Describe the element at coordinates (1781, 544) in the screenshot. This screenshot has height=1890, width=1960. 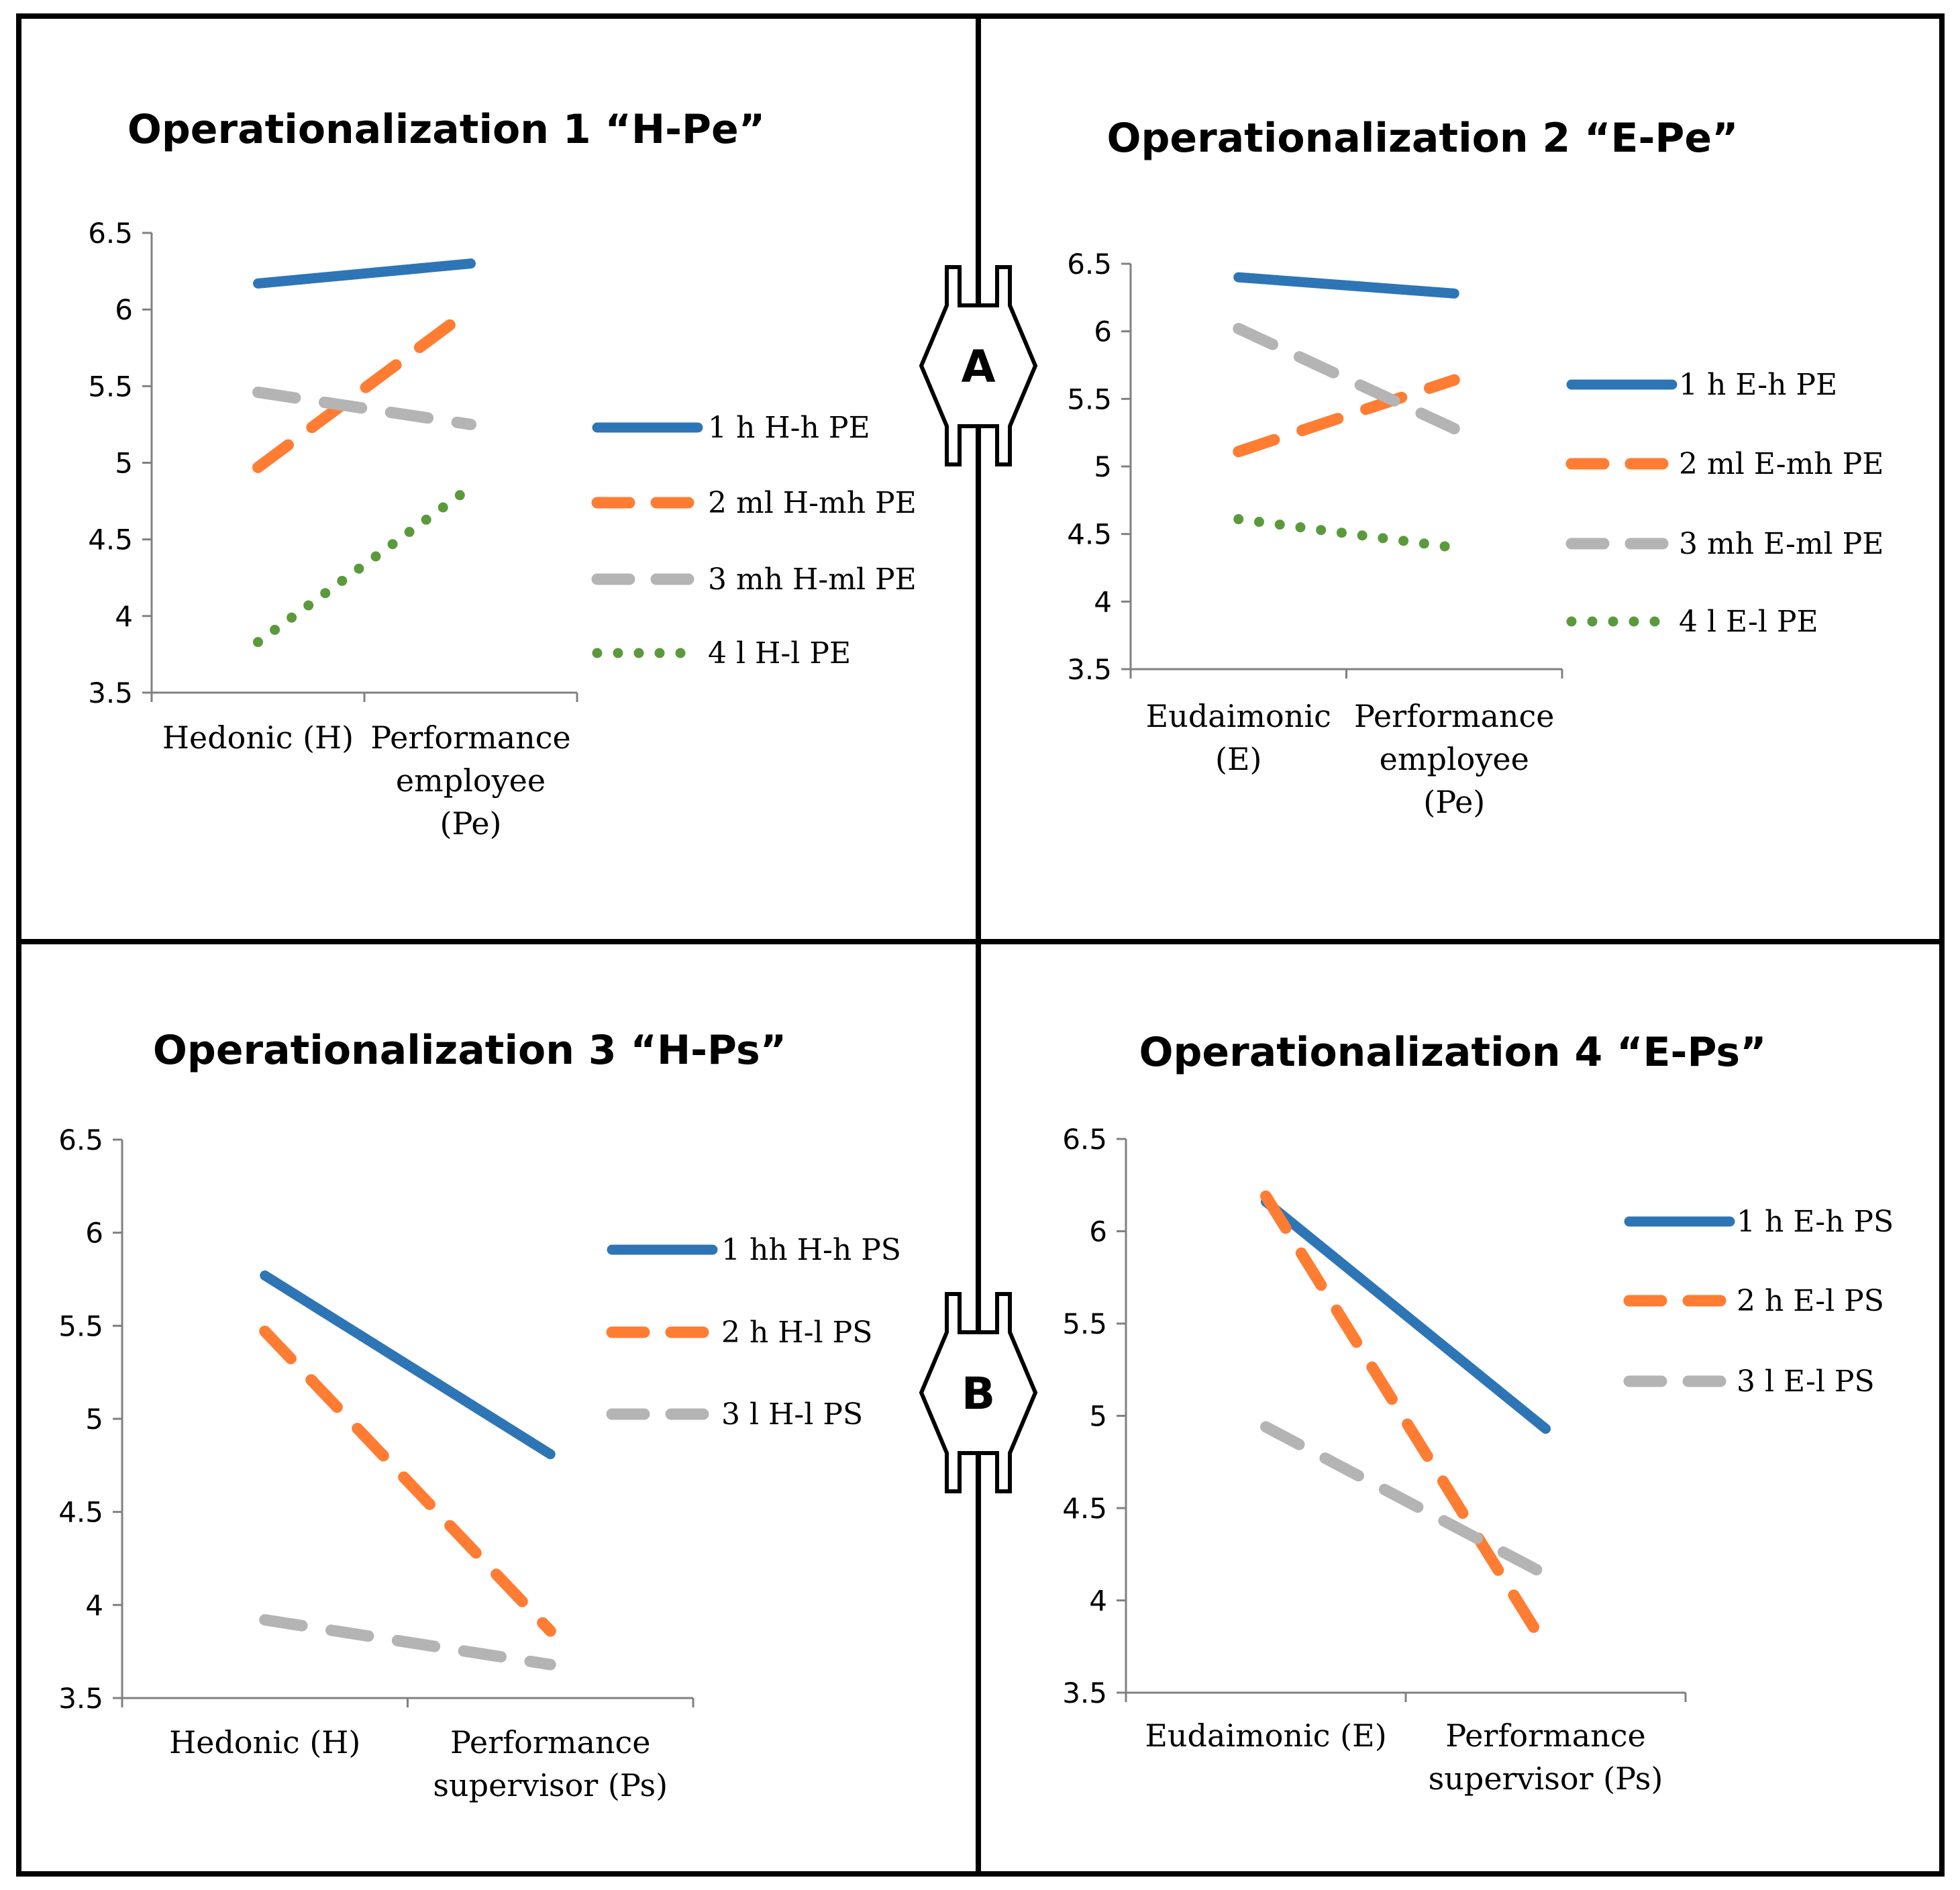
I see `legend-label-3: 3 mh E-ml PE` at that location.